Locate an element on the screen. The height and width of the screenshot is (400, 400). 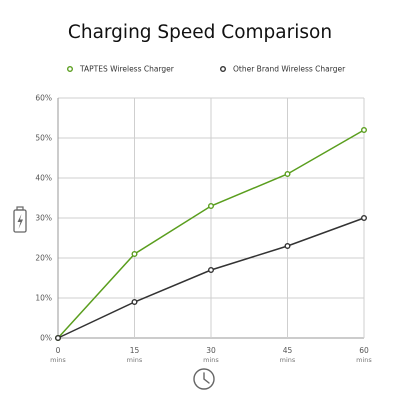
y-axis-ticks: 0% 10% 20% 30% 40% 50% 60% is located at coordinates (43, 218).